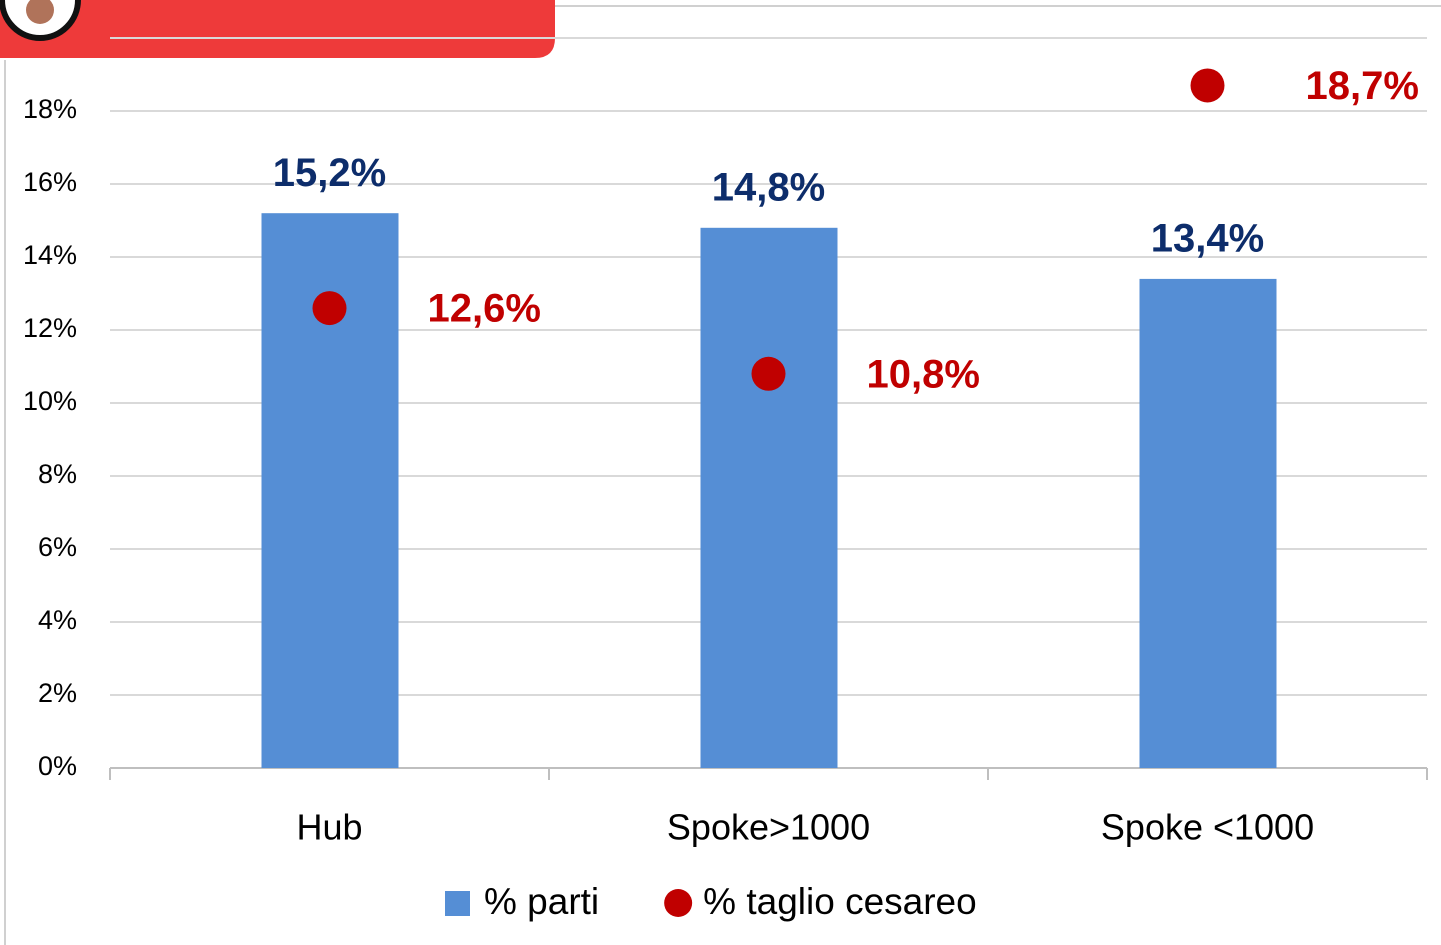  What do you see at coordinates (541, 901) in the screenshot?
I see `legend-label: % parti` at bounding box center [541, 901].